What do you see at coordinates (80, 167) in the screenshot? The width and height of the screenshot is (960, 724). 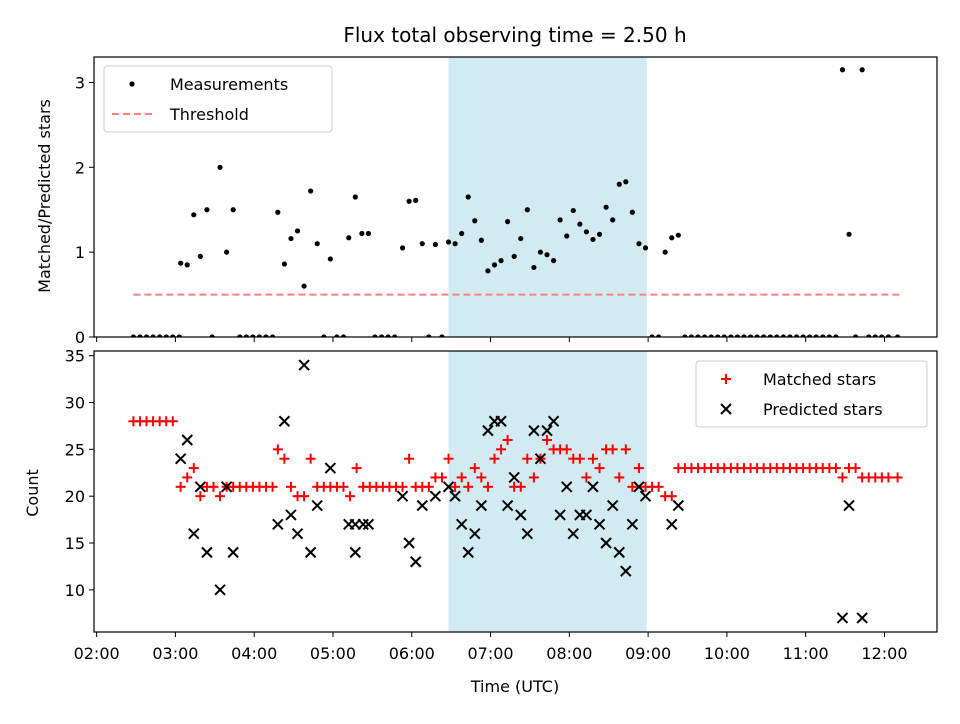 I see `y-tick-label: 2` at bounding box center [80, 167].